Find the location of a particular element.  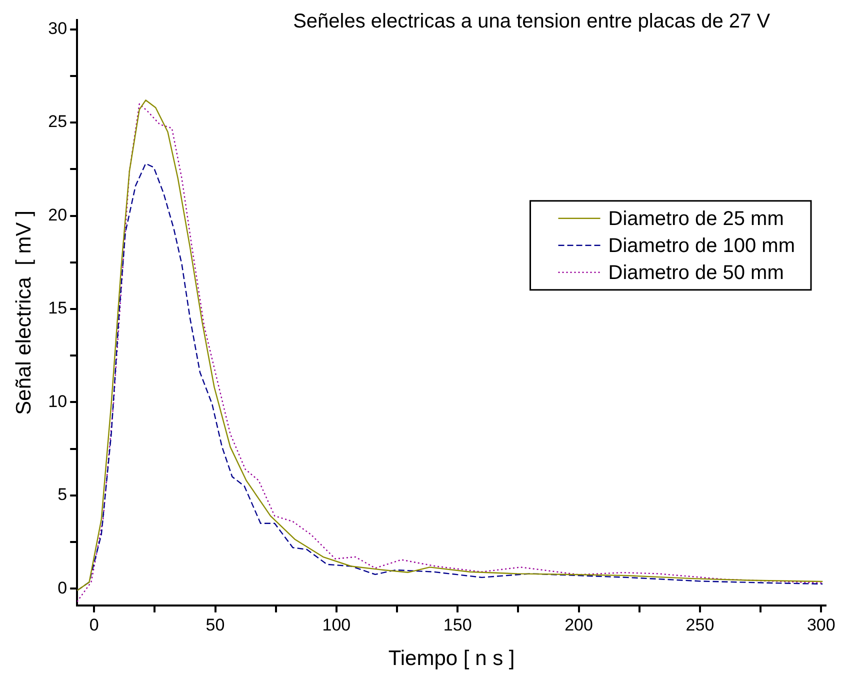

y-tick-label: 15 is located at coordinates (58, 308).